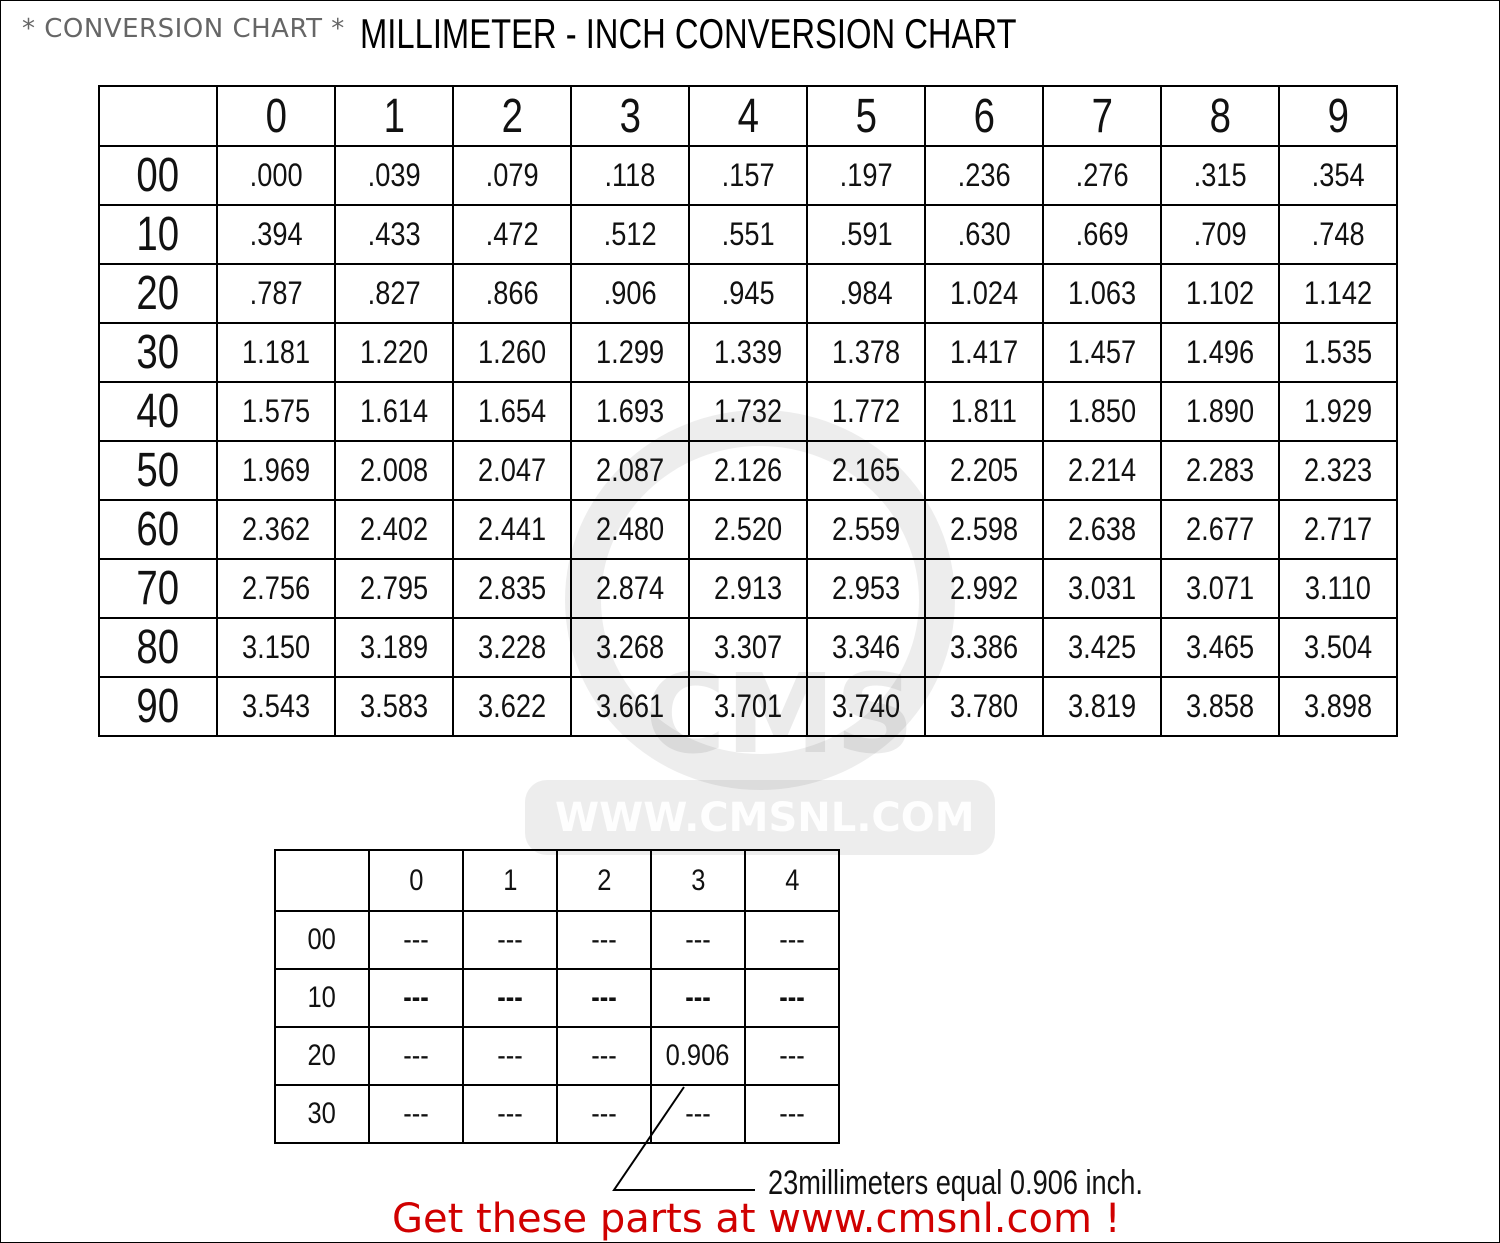  Describe the element at coordinates (394, 529) in the screenshot. I see `table-cell: 2.402` at that location.